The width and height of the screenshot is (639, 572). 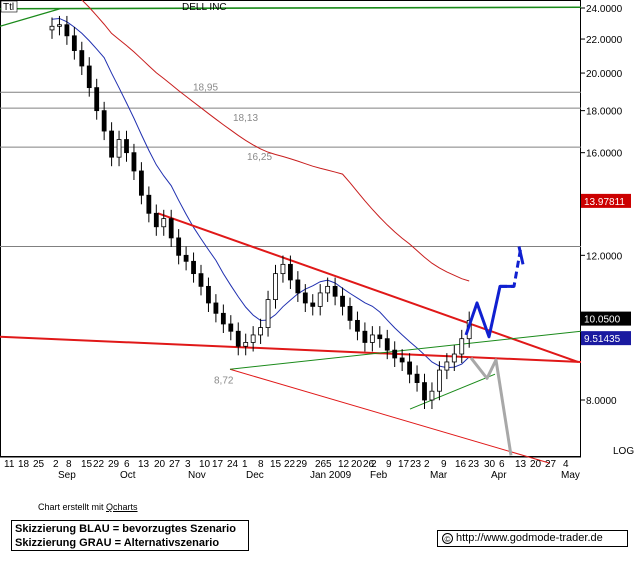 What do you see at coordinates (188, 464) in the screenshot?
I see `x-day-label: 3` at bounding box center [188, 464].